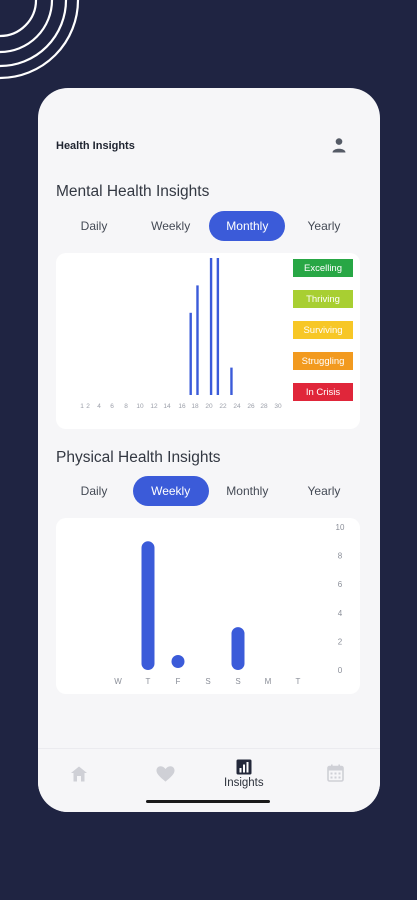 This screenshot has height=900, width=417. I want to click on legend-excelling: Excelling, so click(323, 268).